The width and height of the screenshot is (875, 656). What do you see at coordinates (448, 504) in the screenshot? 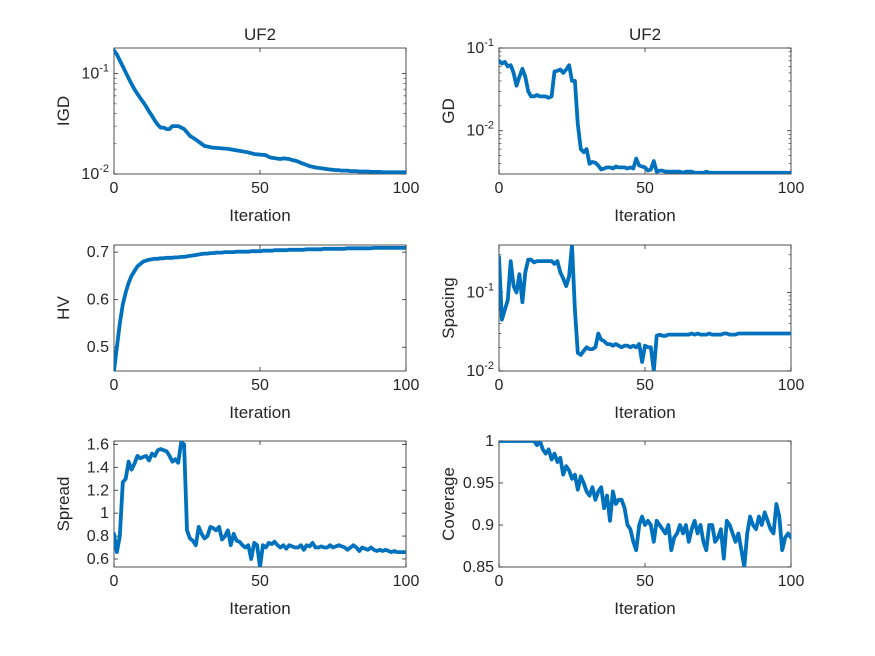
I see `y-axis-label: Coverage` at bounding box center [448, 504].